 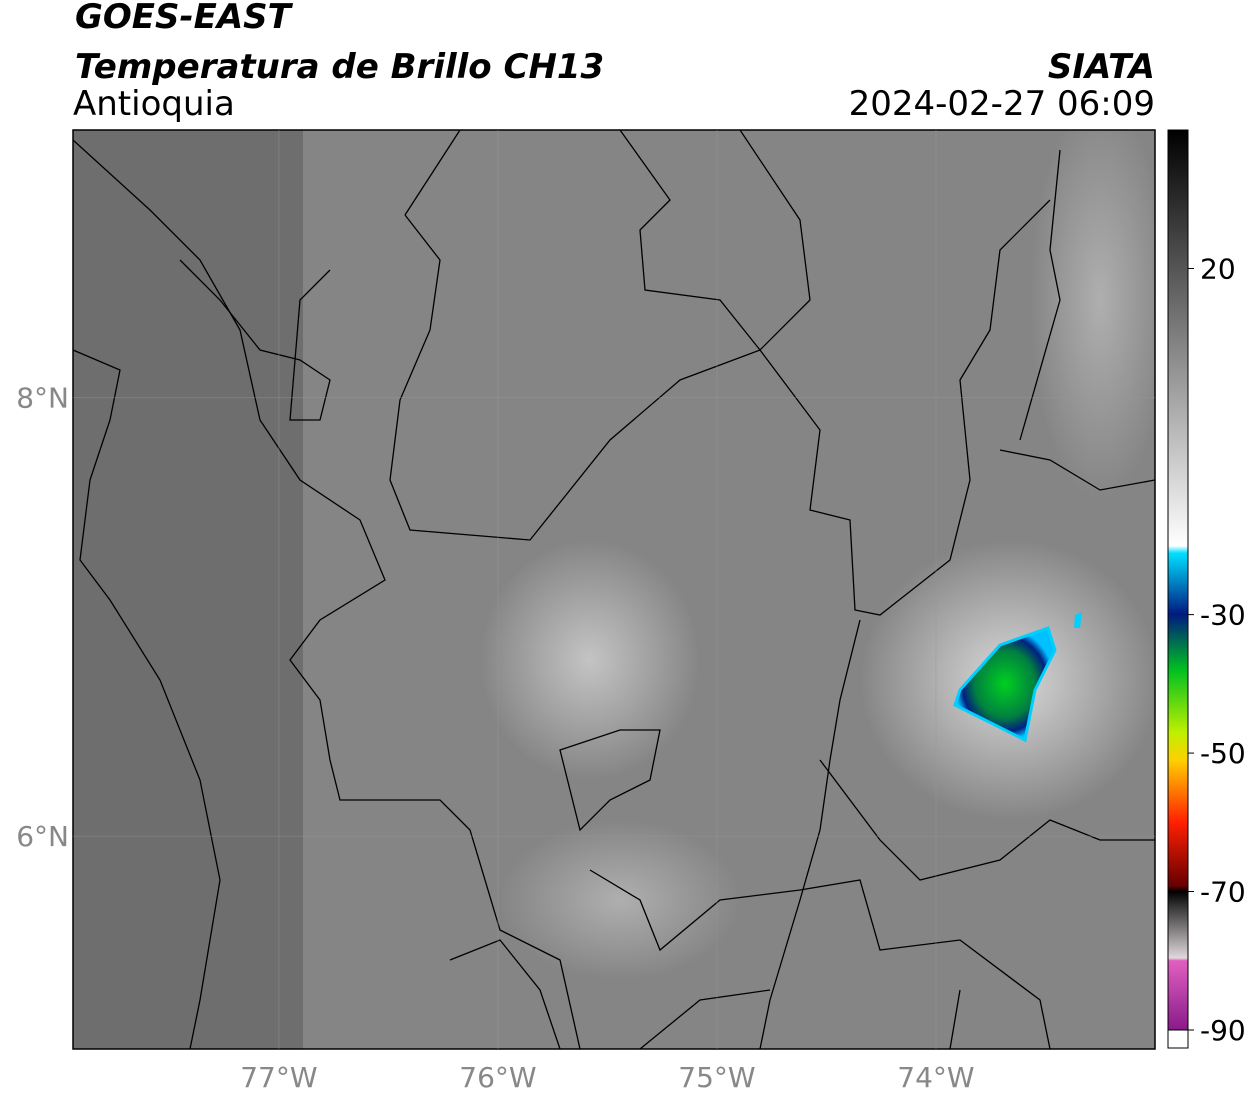 What do you see at coordinates (1002, 104) in the screenshot?
I see `datetime: 2024-02-27 06:09` at bounding box center [1002, 104].